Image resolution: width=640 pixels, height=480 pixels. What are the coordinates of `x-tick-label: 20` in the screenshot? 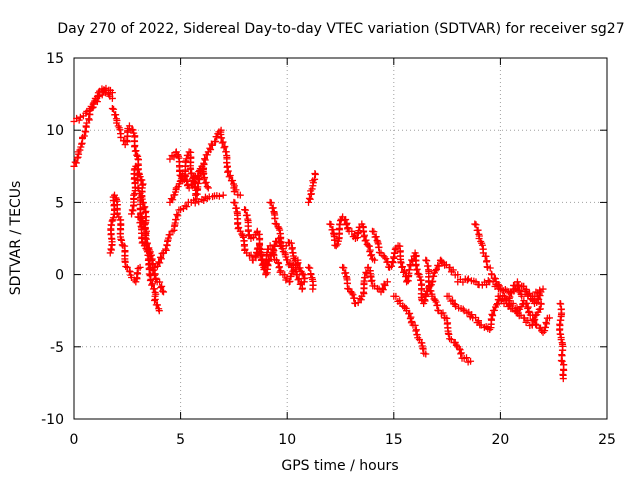 It's located at (500, 440).